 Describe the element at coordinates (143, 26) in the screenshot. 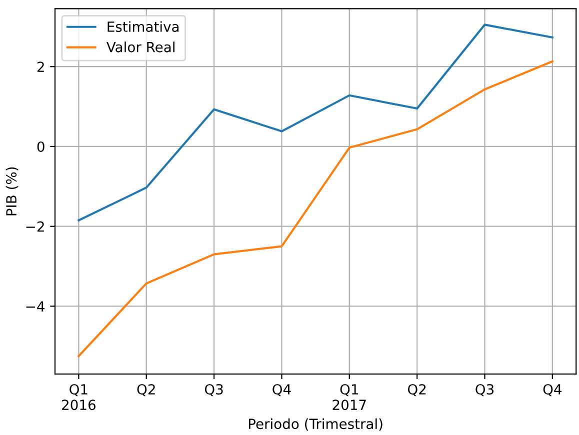

I see `legend-label: Estimativa` at that location.